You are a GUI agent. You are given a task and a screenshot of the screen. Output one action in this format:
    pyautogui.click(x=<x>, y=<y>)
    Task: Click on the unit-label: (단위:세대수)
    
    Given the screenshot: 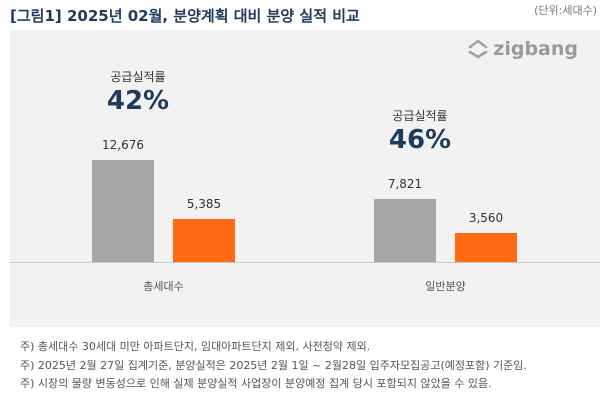 What is the action you would take?
    pyautogui.click(x=565, y=10)
    